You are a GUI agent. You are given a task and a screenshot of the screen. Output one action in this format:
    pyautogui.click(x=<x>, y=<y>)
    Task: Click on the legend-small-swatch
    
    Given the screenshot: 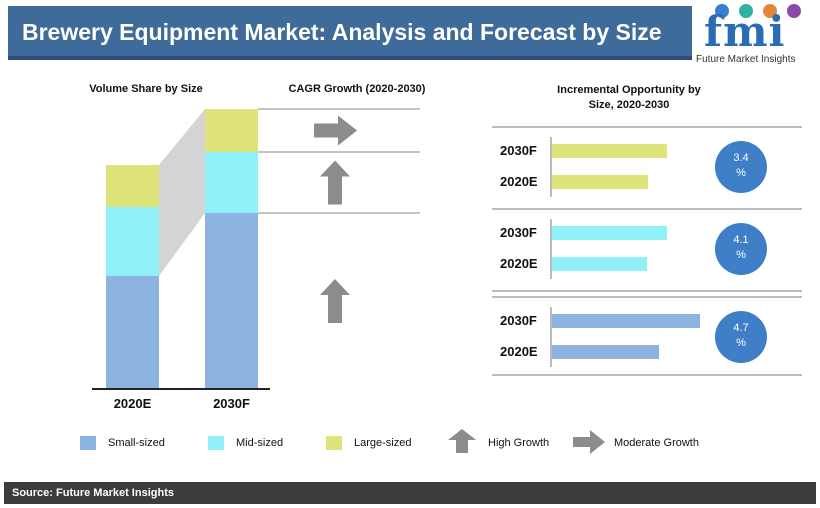 What is the action you would take?
    pyautogui.click(x=88, y=443)
    